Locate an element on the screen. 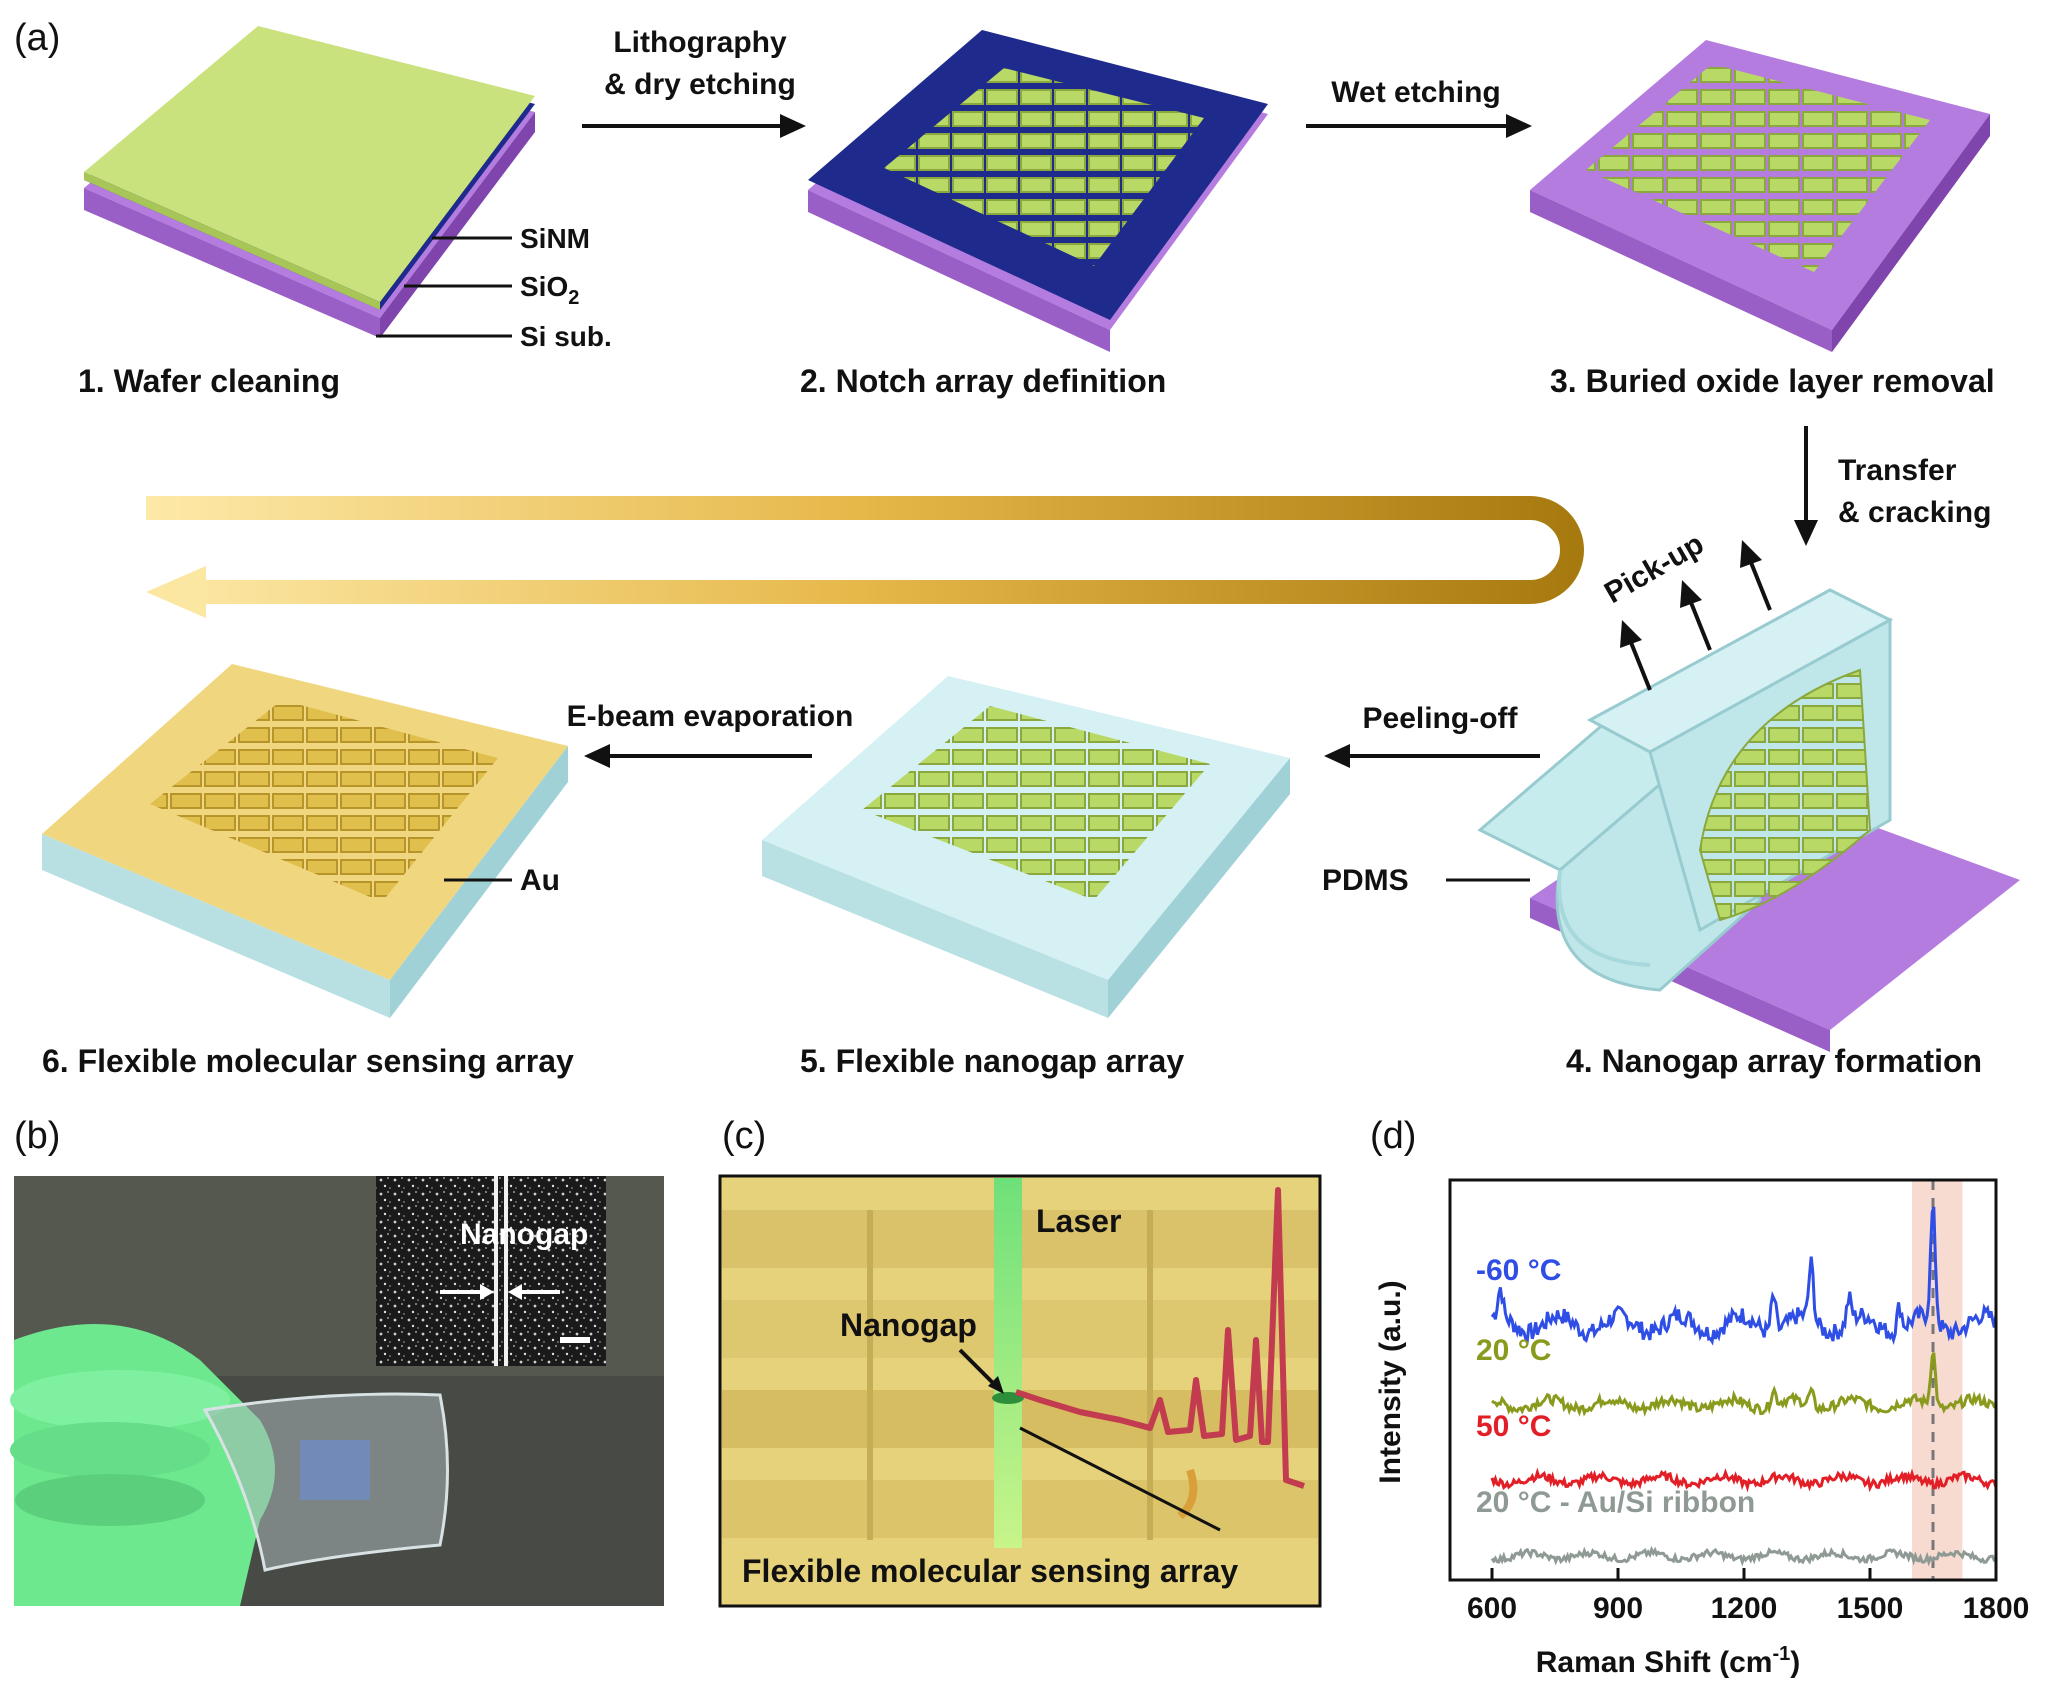  sensing-scene is located at coordinates (1020, 1391).